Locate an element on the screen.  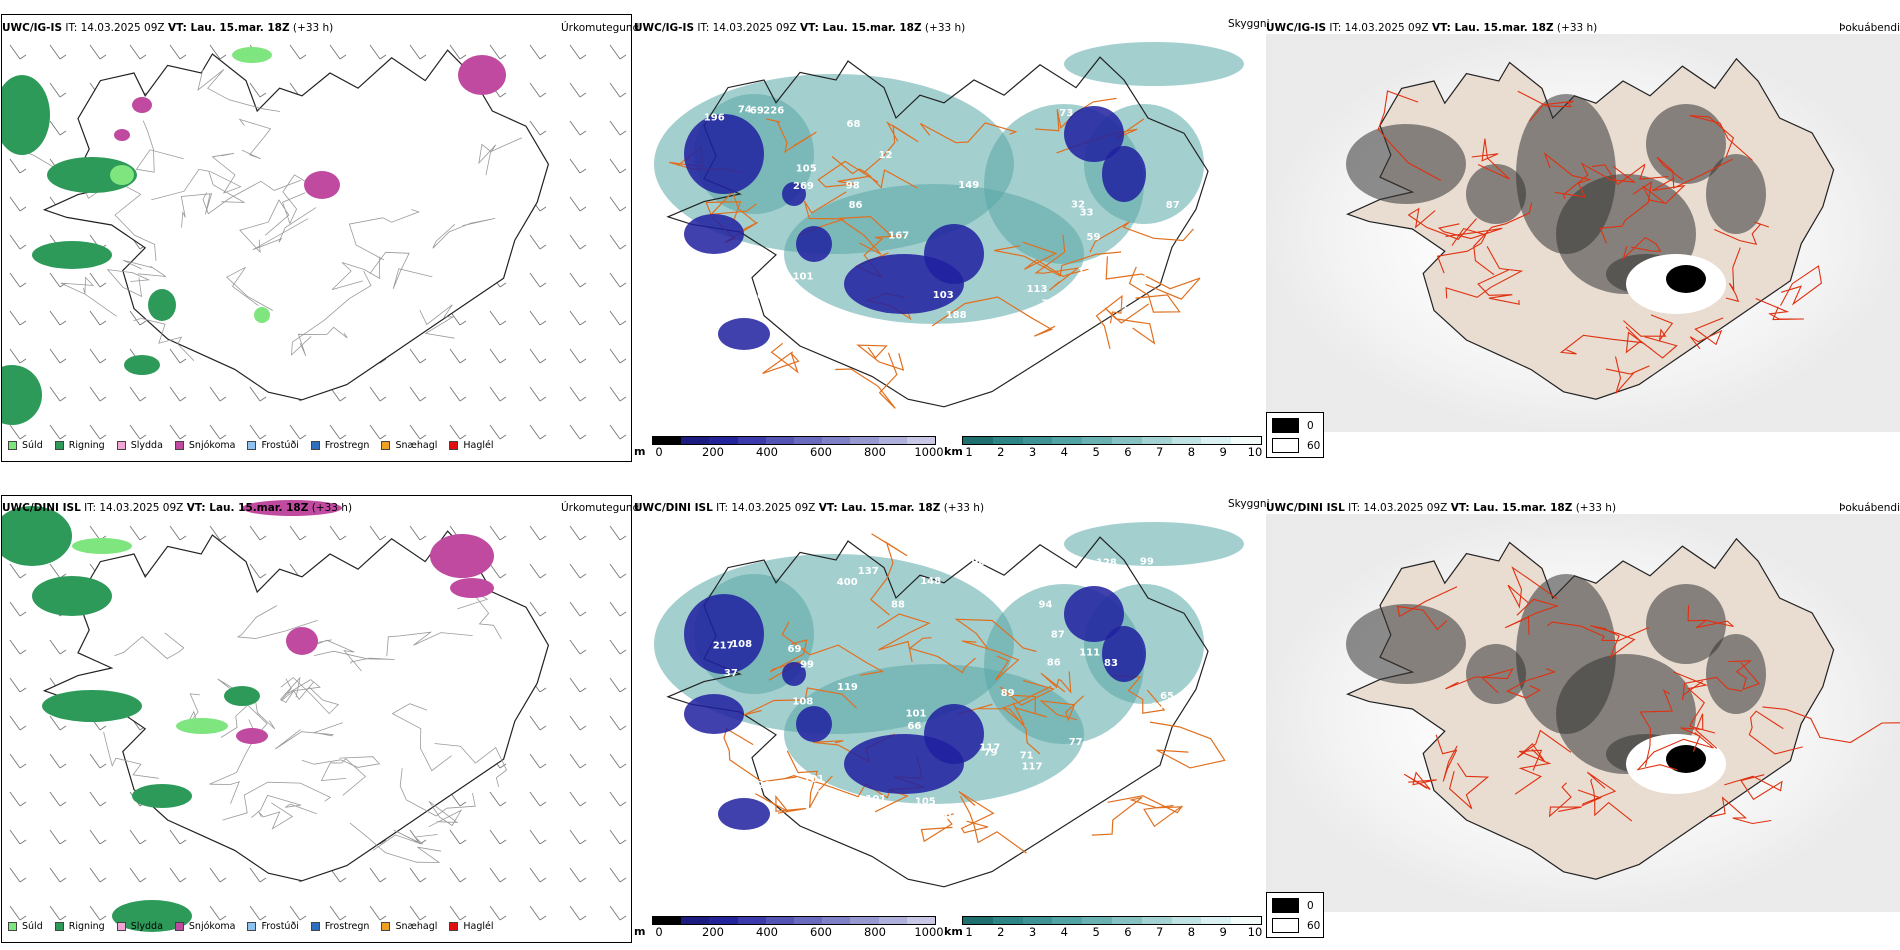
ceiling-value-label: 35 is located at coordinates (1128, 310).